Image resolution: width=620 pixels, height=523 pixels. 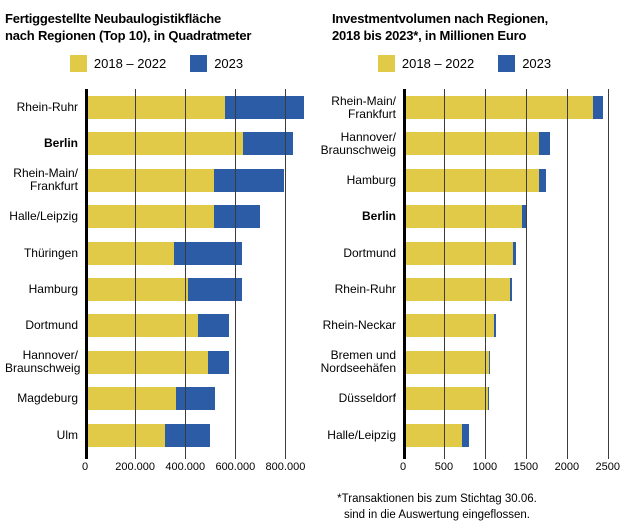 What do you see at coordinates (235, 467) in the screenshot?
I see `x-axis-tick-label: 600.000` at bounding box center [235, 467].